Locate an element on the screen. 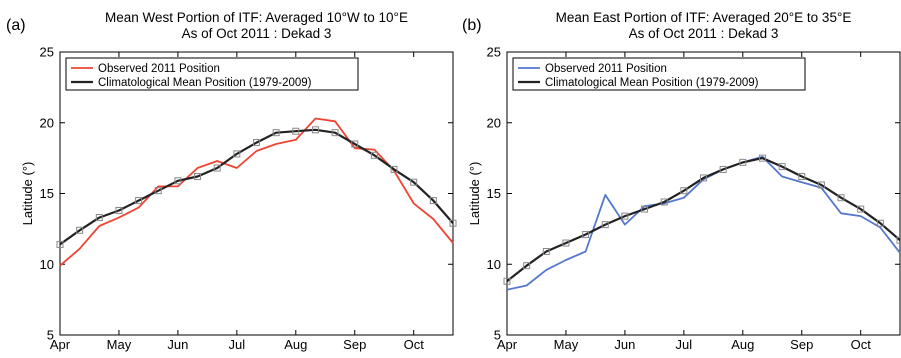  panel-label: (a) is located at coordinates (16, 25).